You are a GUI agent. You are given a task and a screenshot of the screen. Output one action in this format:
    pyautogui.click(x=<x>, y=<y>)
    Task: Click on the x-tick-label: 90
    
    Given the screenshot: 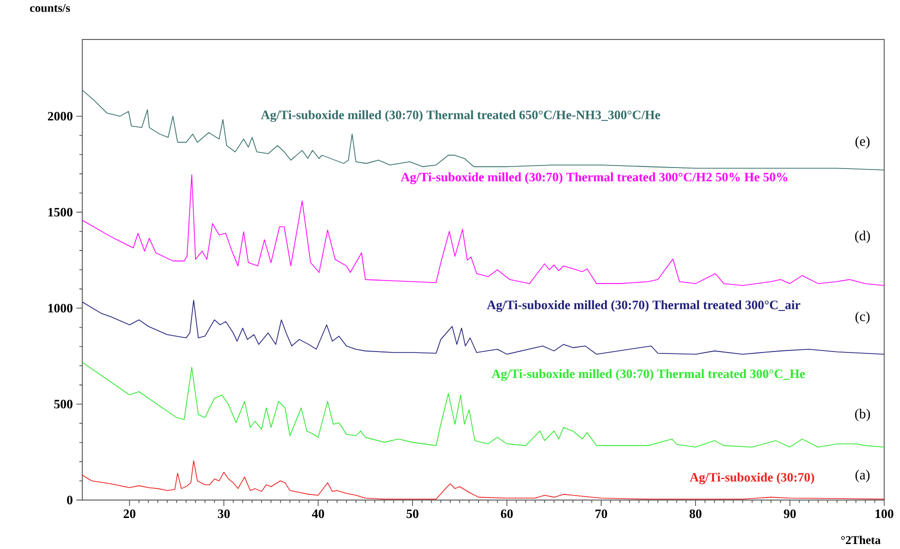 What is the action you would take?
    pyautogui.click(x=790, y=513)
    